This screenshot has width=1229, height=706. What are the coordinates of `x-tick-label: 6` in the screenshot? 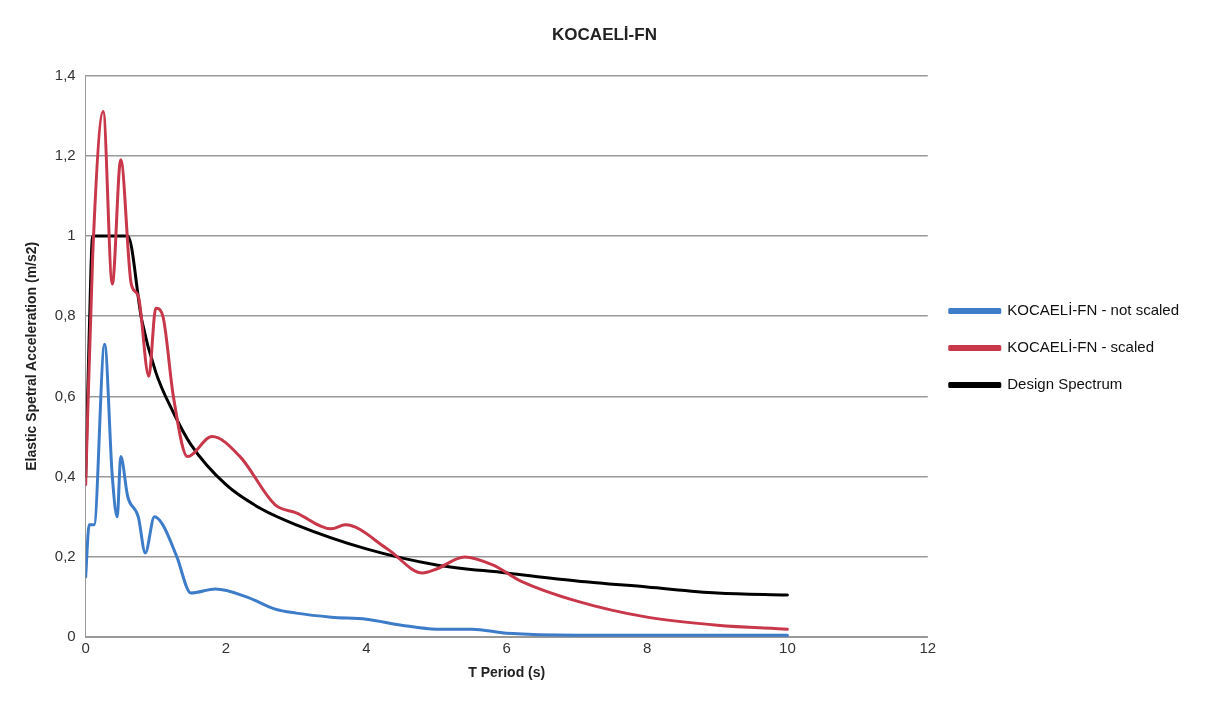 It's located at (506, 648).